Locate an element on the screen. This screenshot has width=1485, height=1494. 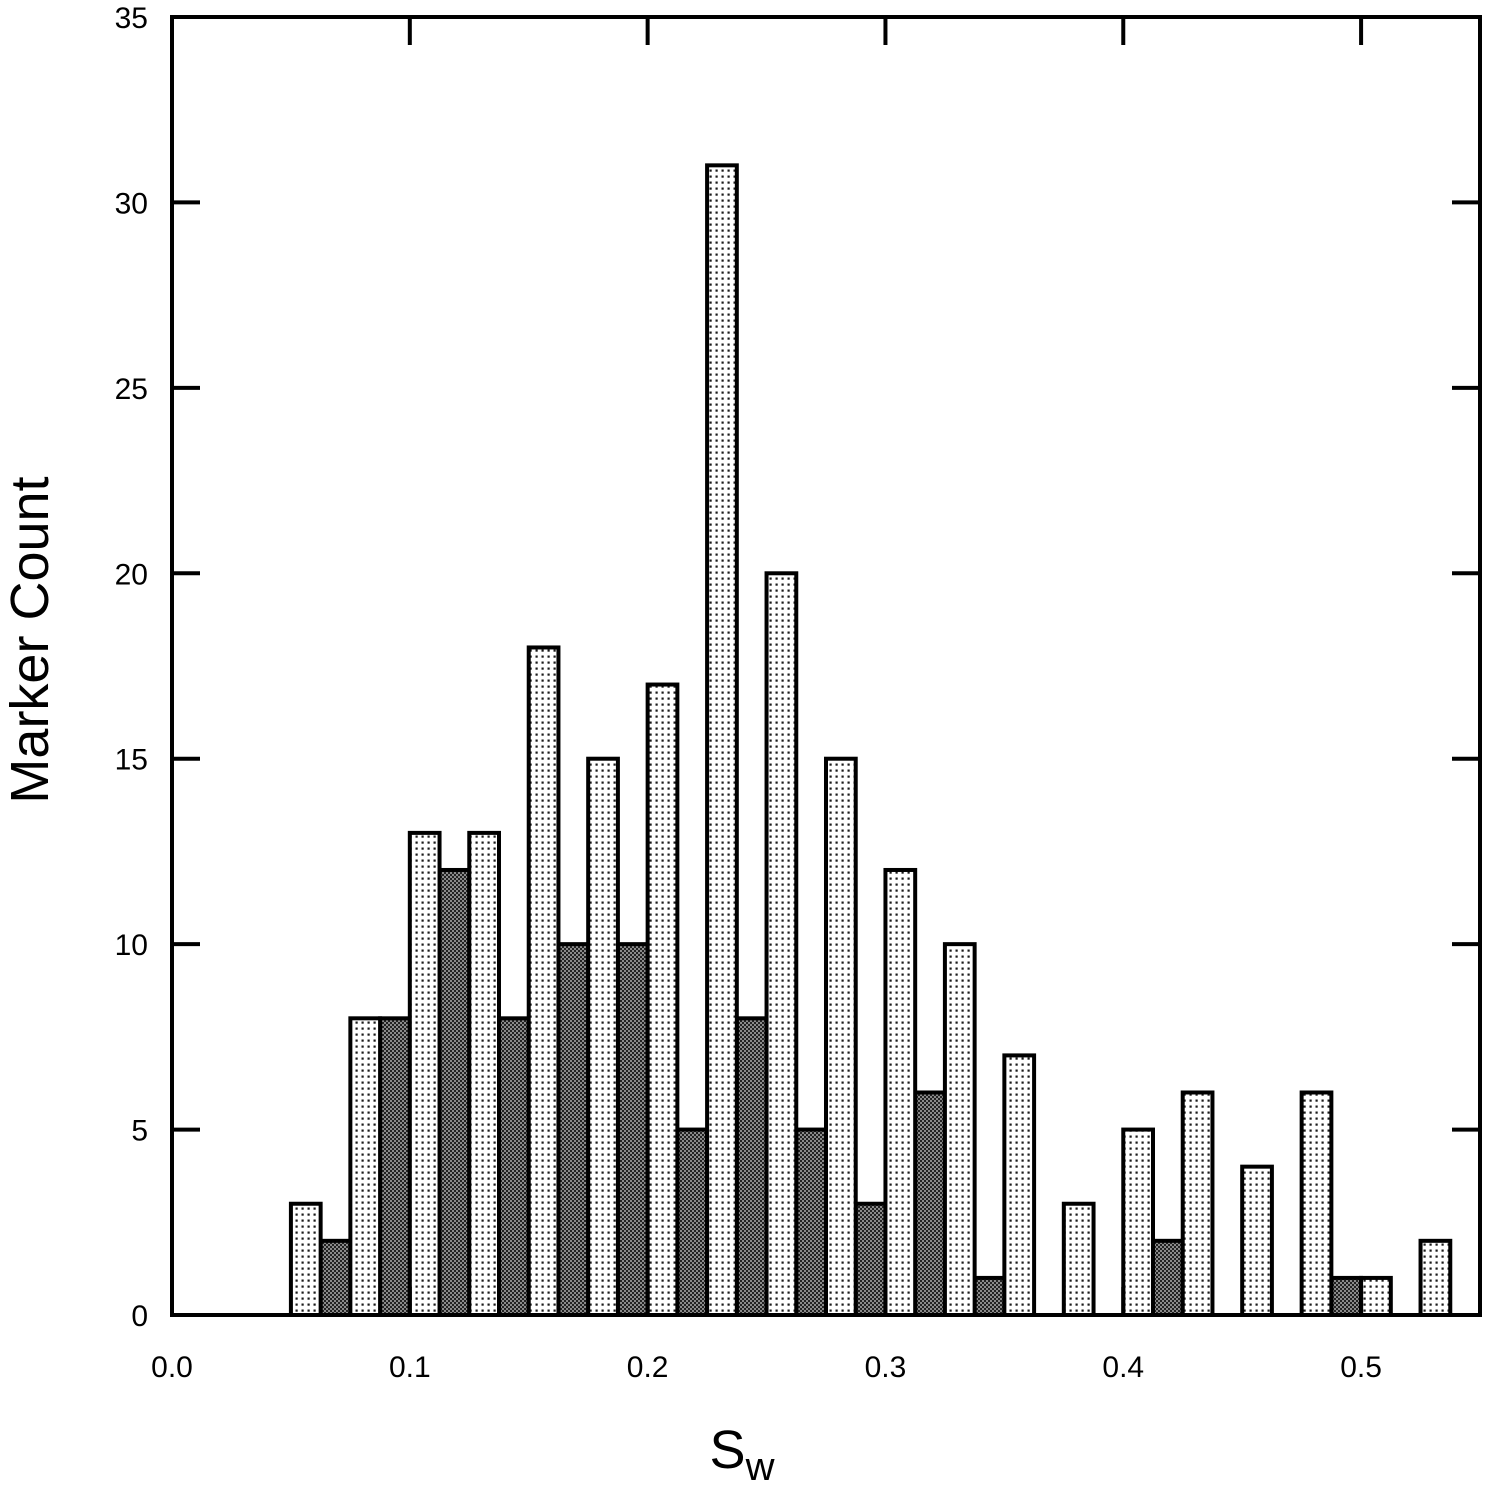
x-tick-label: 0.4 is located at coordinates (1123, 1367).